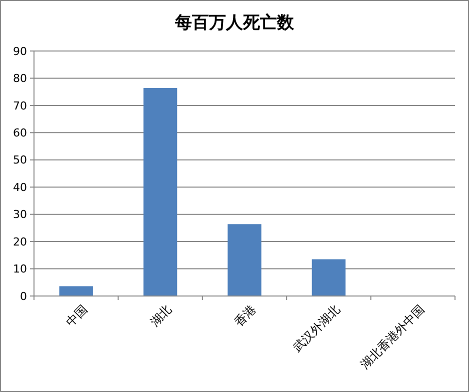  What do you see at coordinates (234, 23) in the screenshot?
I see `chart-title: 每百万人死亡数` at bounding box center [234, 23].